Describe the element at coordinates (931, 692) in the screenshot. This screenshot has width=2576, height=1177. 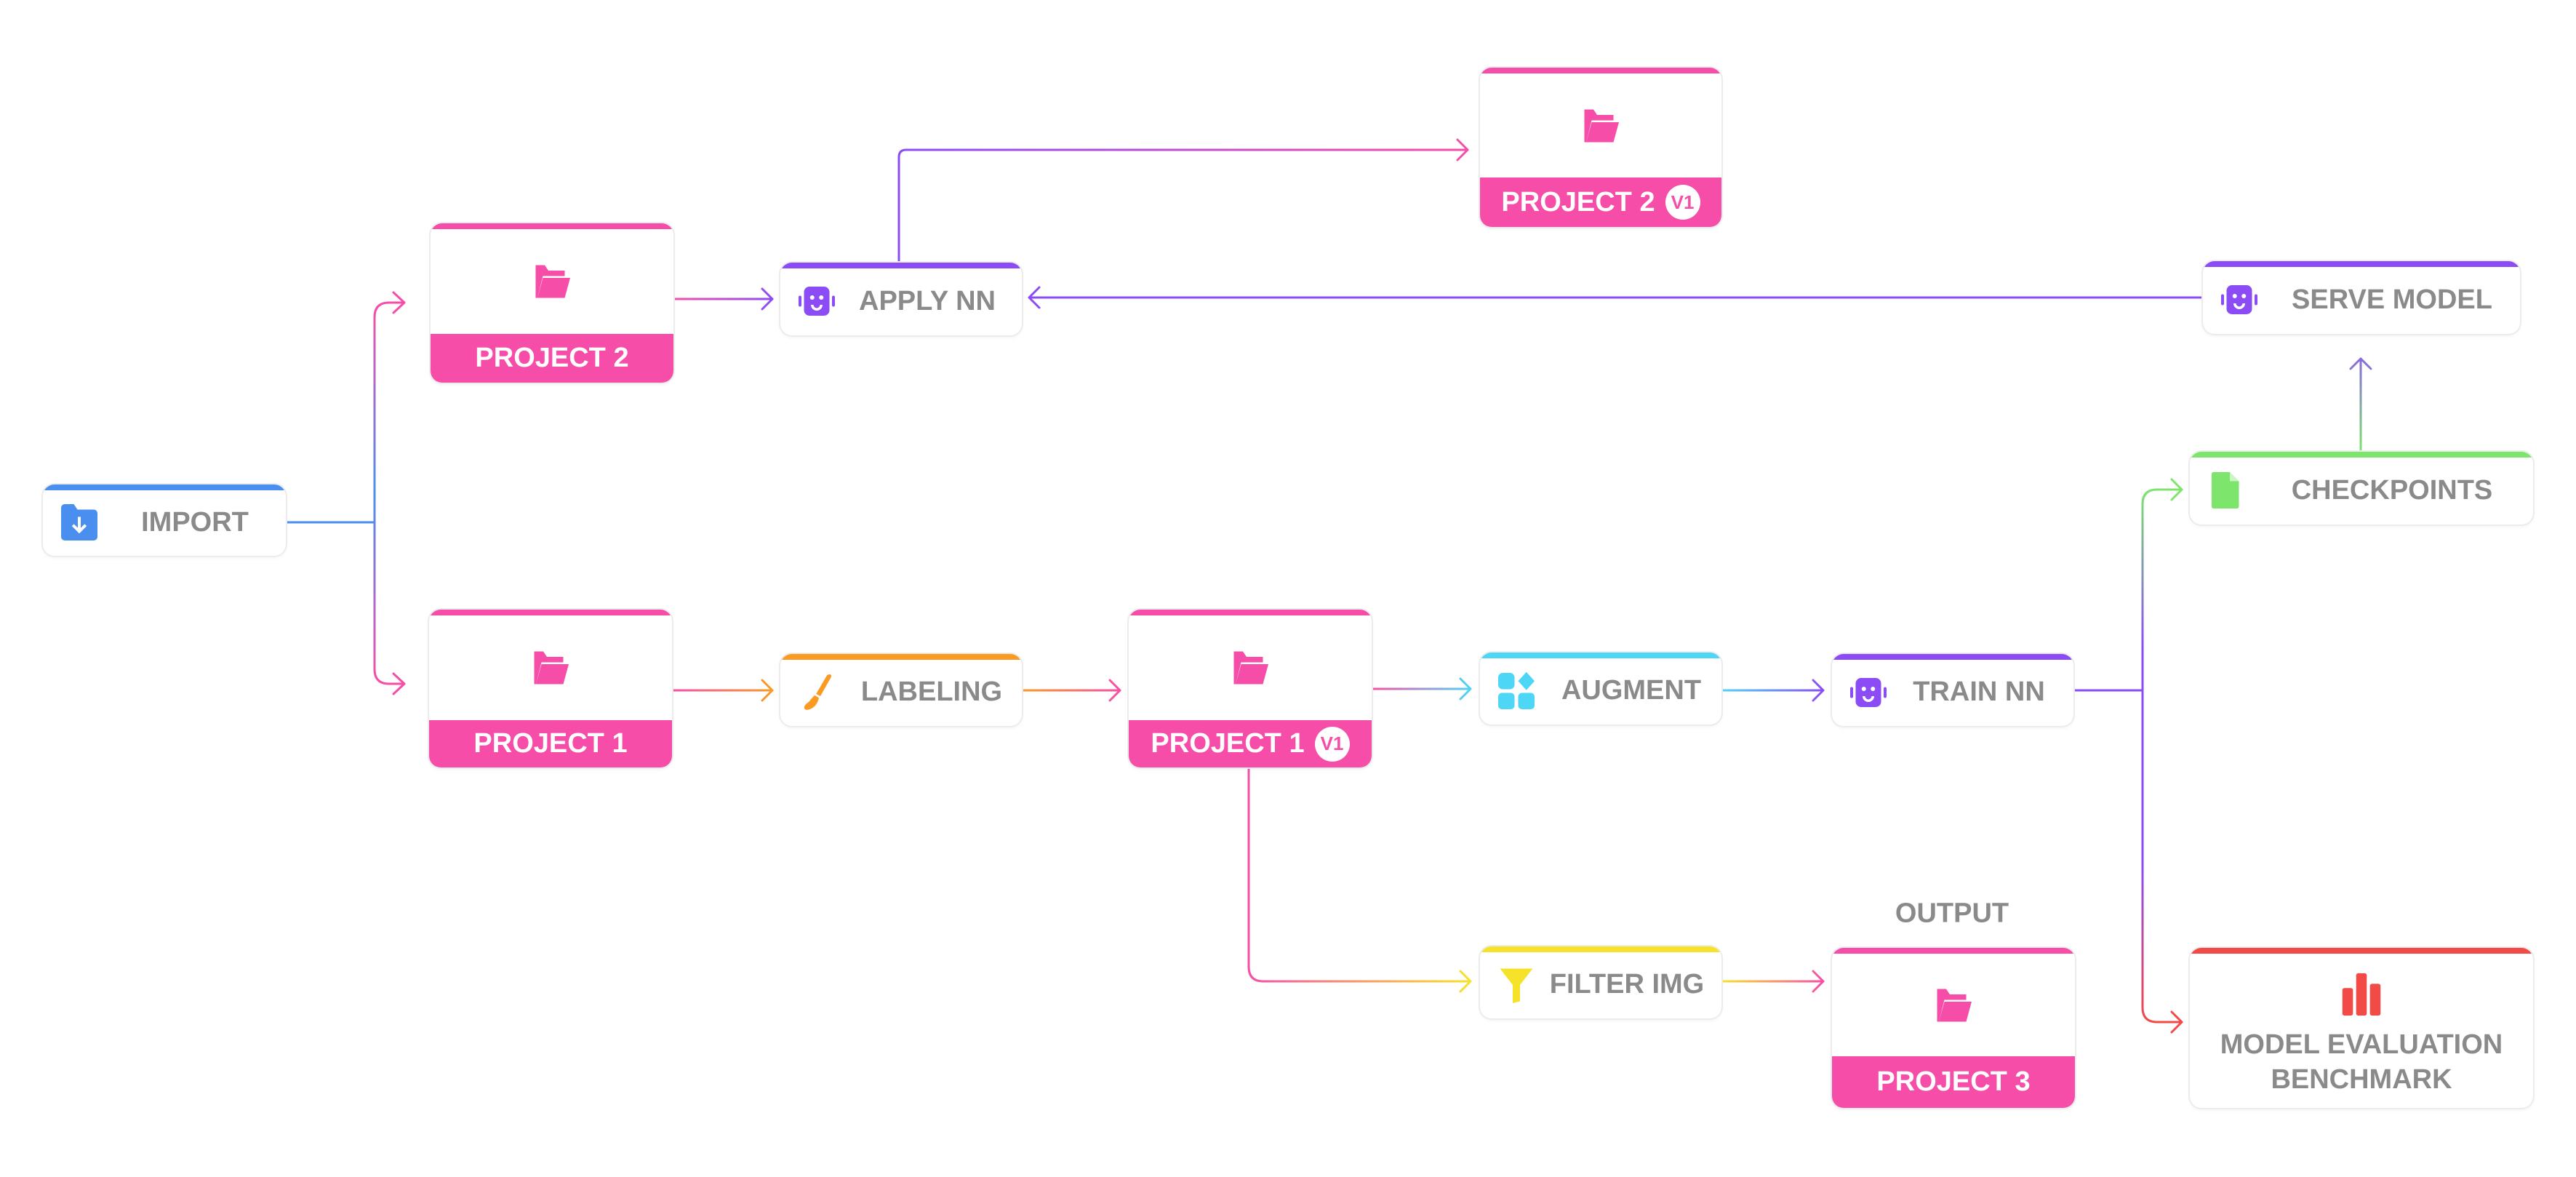
I see `node-label: LABELING` at that location.